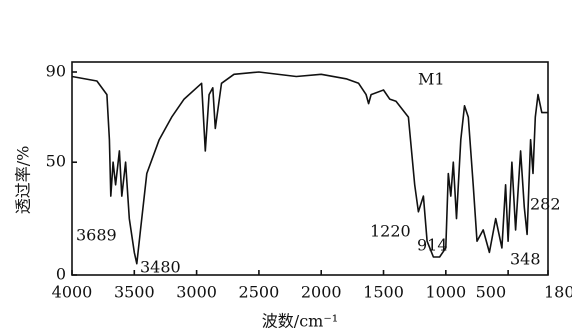  What do you see at coordinates (72, 292) in the screenshot?
I see `x-tick-label: 4000` at bounding box center [72, 292].